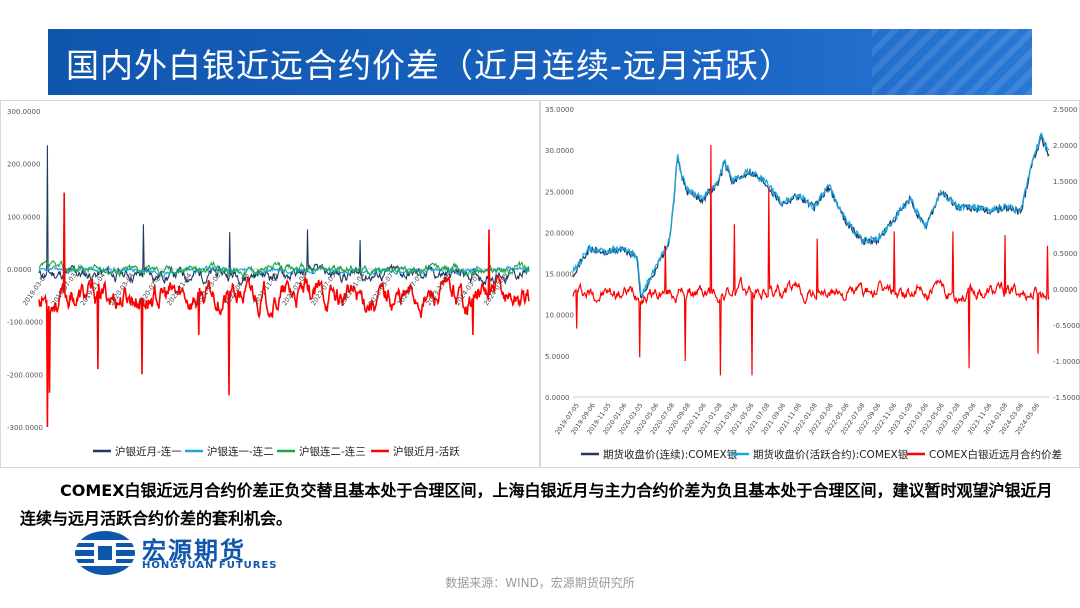 The width and height of the screenshot is (1080, 608). Describe the element at coordinates (1065, 146) in the screenshot. I see `y-right-tick-label: 2.0000` at that location.